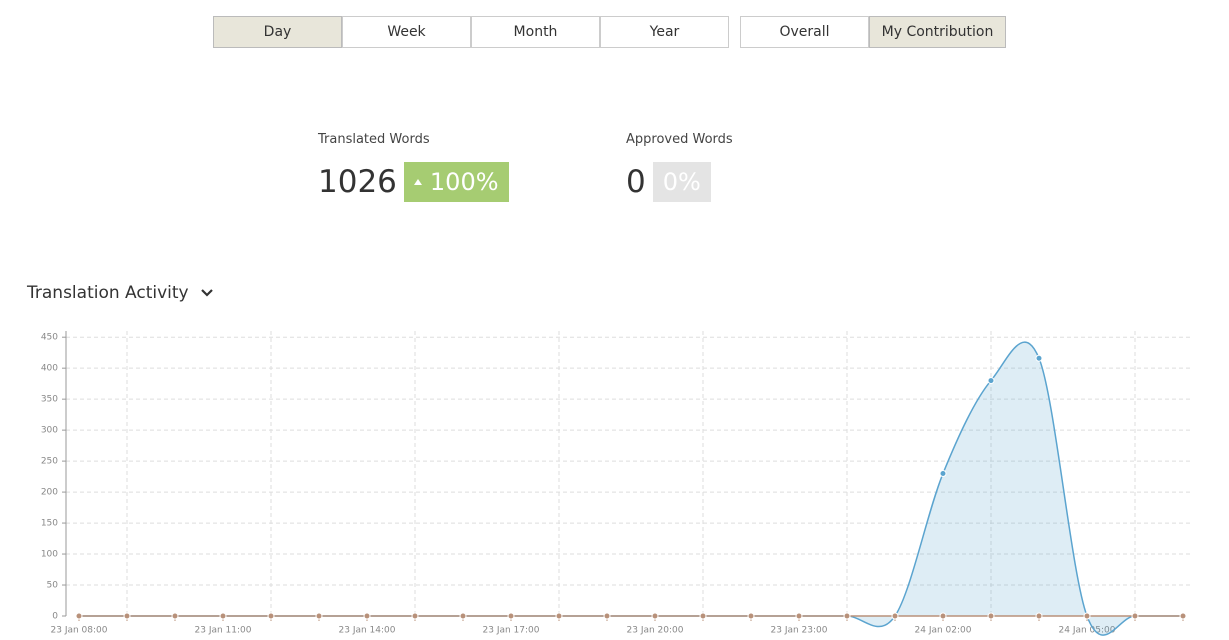  Describe the element at coordinates (79, 631) in the screenshot. I see `x-tick-label: 23 Jan 08:00` at that location.